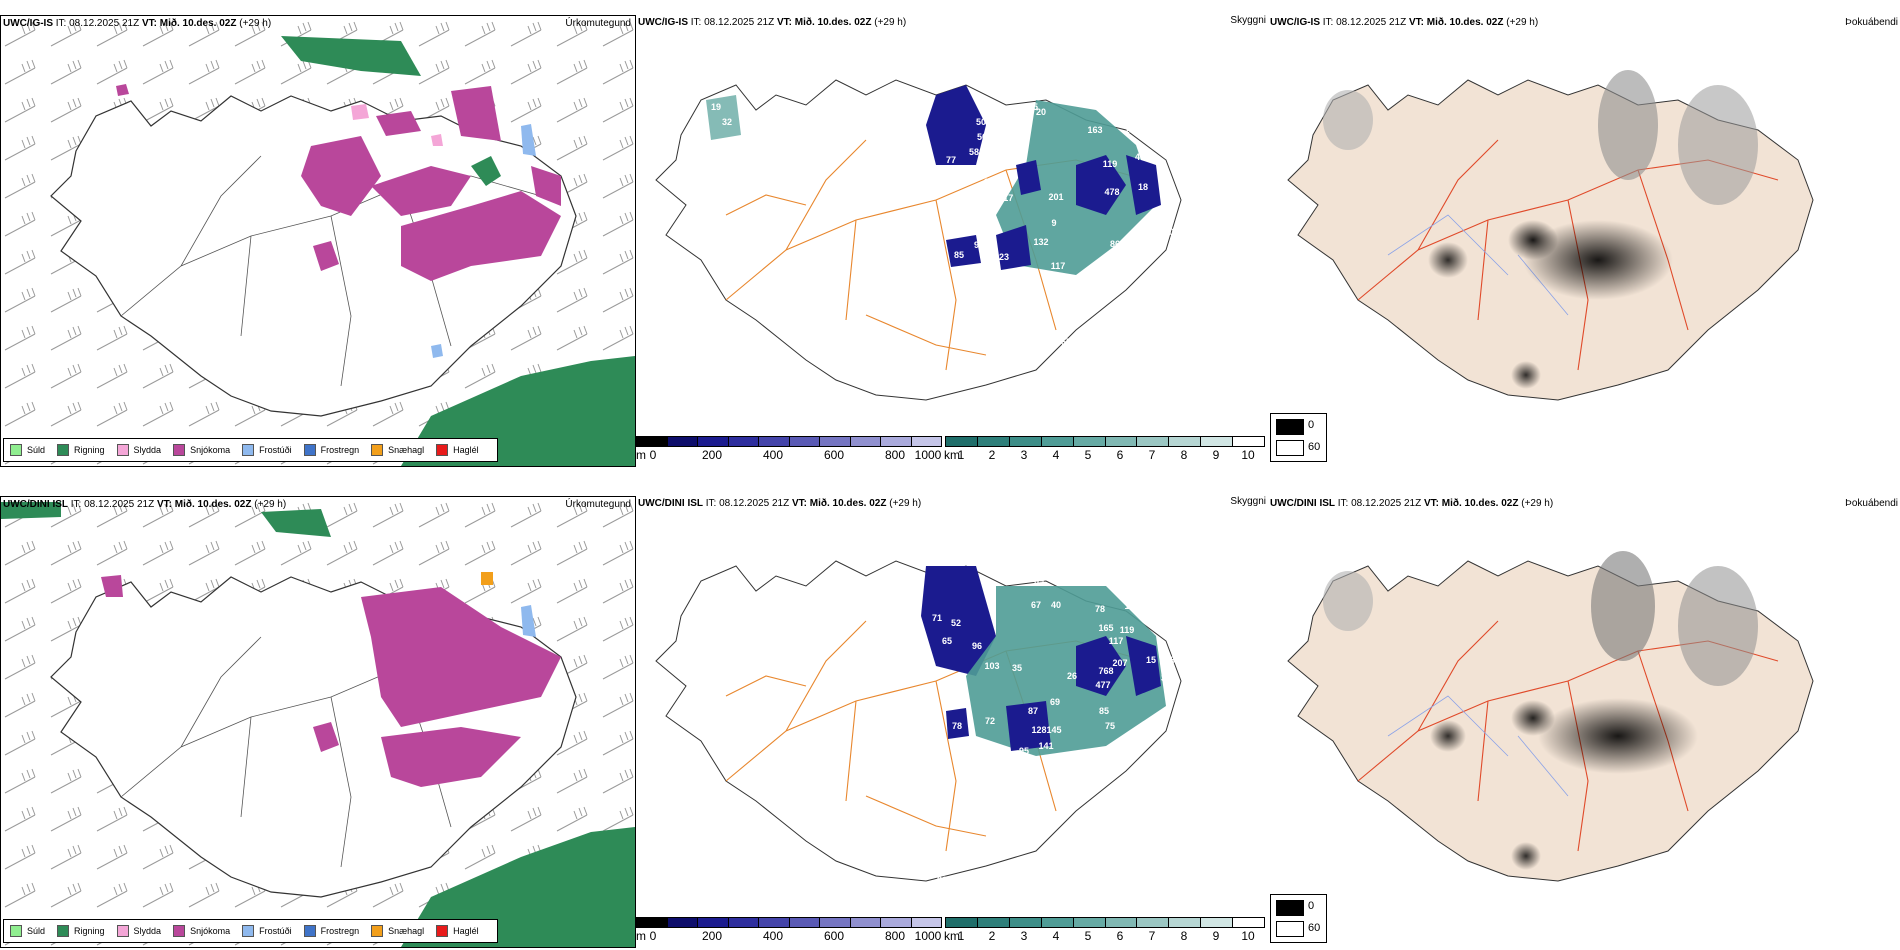 This screenshot has width=1900, height=950. Describe the element at coordinates (1028, 272) in the screenshot. I see `vis-label: 93` at that location.